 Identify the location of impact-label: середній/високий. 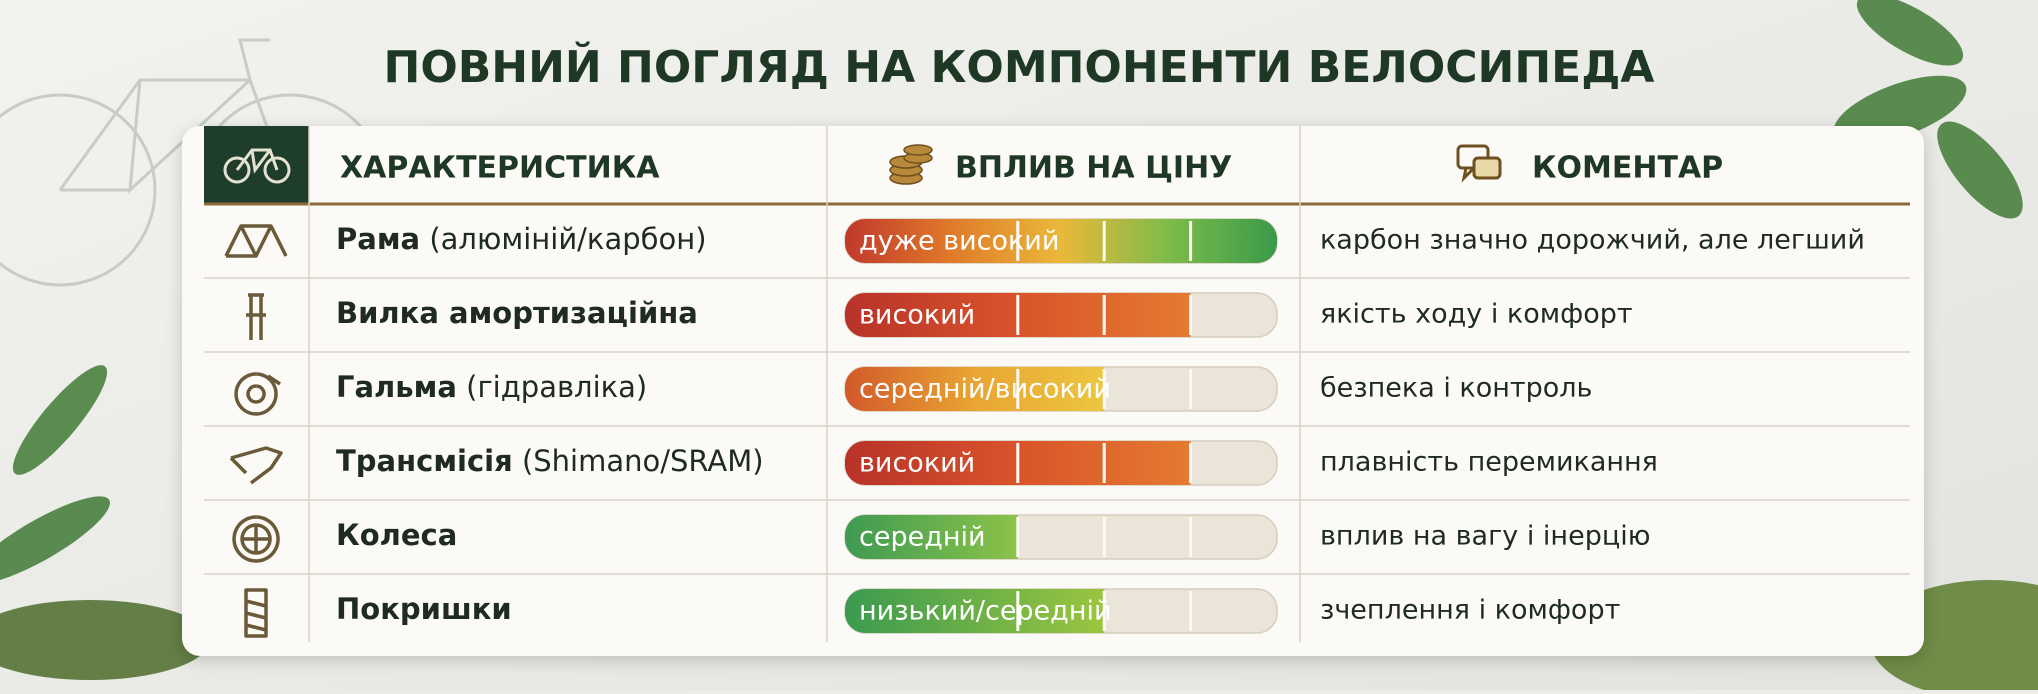
(985, 389).